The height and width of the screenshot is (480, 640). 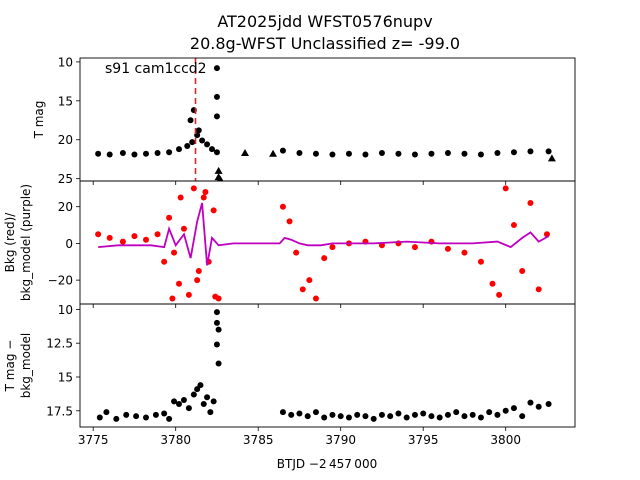 What do you see at coordinates (26, 366) in the screenshot?
I see `y-axis-label-line2: bkg_model` at bounding box center [26, 366].